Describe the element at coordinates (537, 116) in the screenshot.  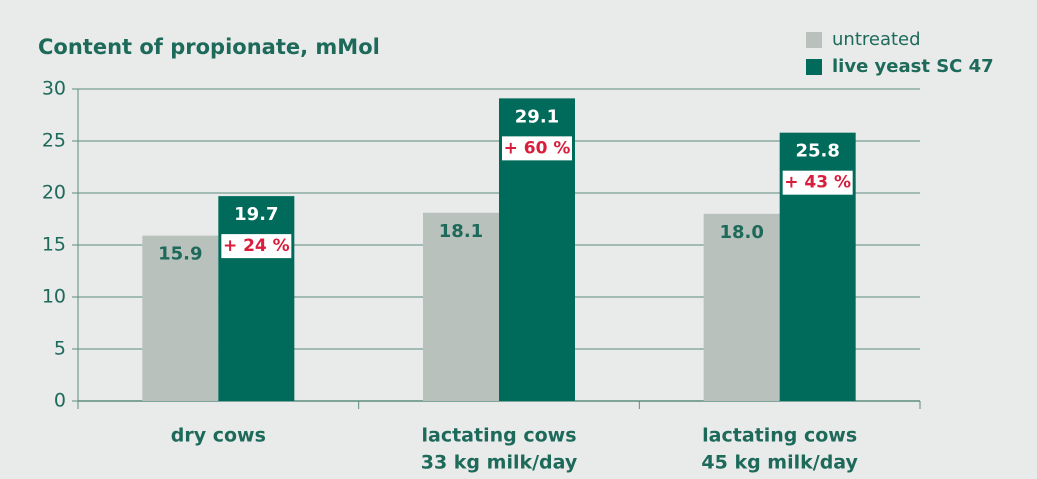
I see `data-label: 29.1` at that location.